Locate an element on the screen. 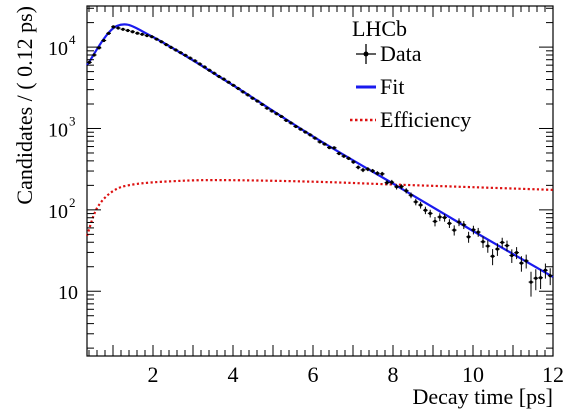  y-axis-label: Candidates / ( 0.12 ps) is located at coordinates (24, 105).